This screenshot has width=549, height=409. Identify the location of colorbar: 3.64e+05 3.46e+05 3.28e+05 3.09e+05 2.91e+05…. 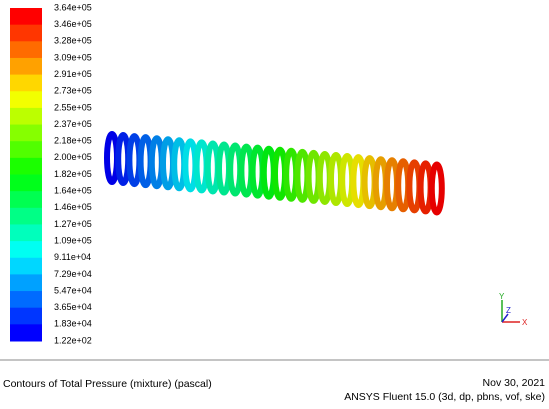
(51, 173).